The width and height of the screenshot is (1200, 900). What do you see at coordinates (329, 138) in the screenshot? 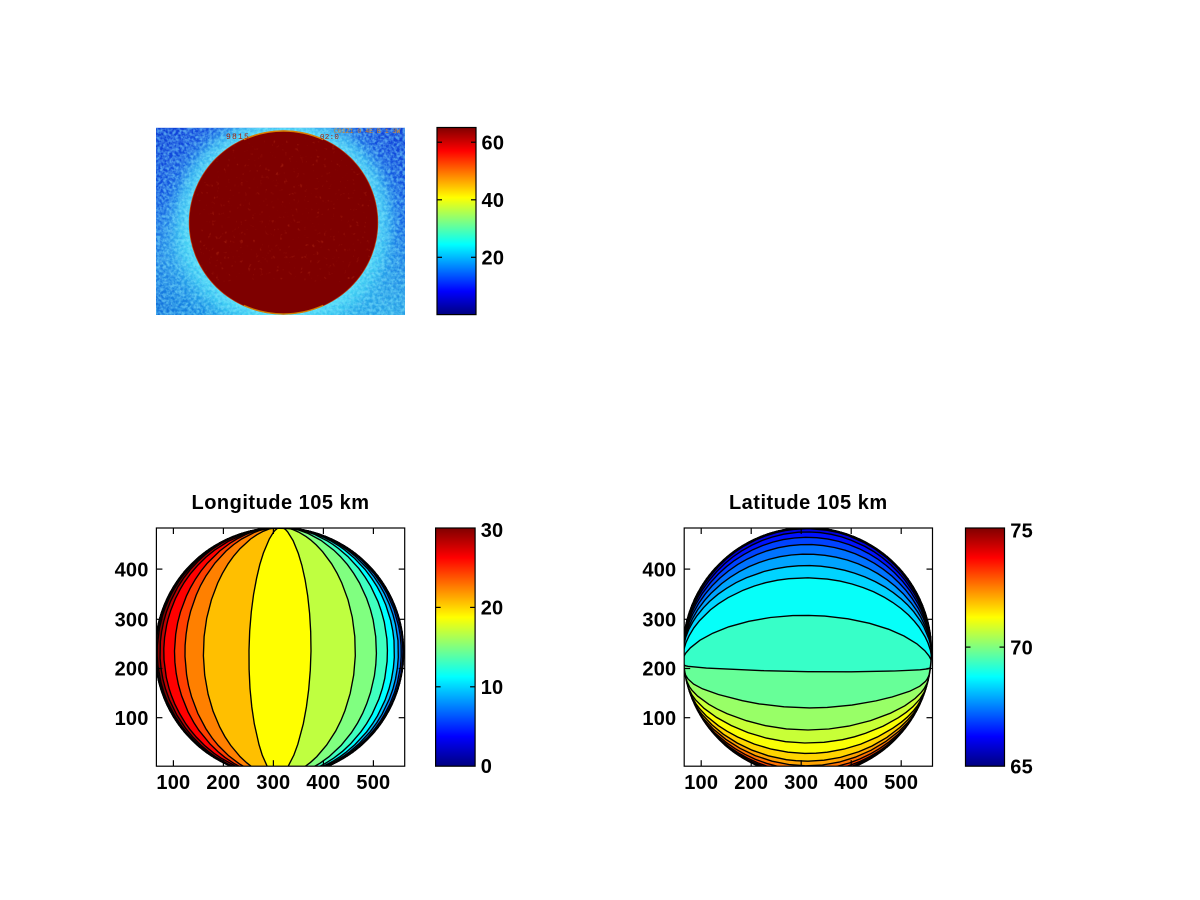
I see `svg-text: 02:0` at bounding box center [329, 138].